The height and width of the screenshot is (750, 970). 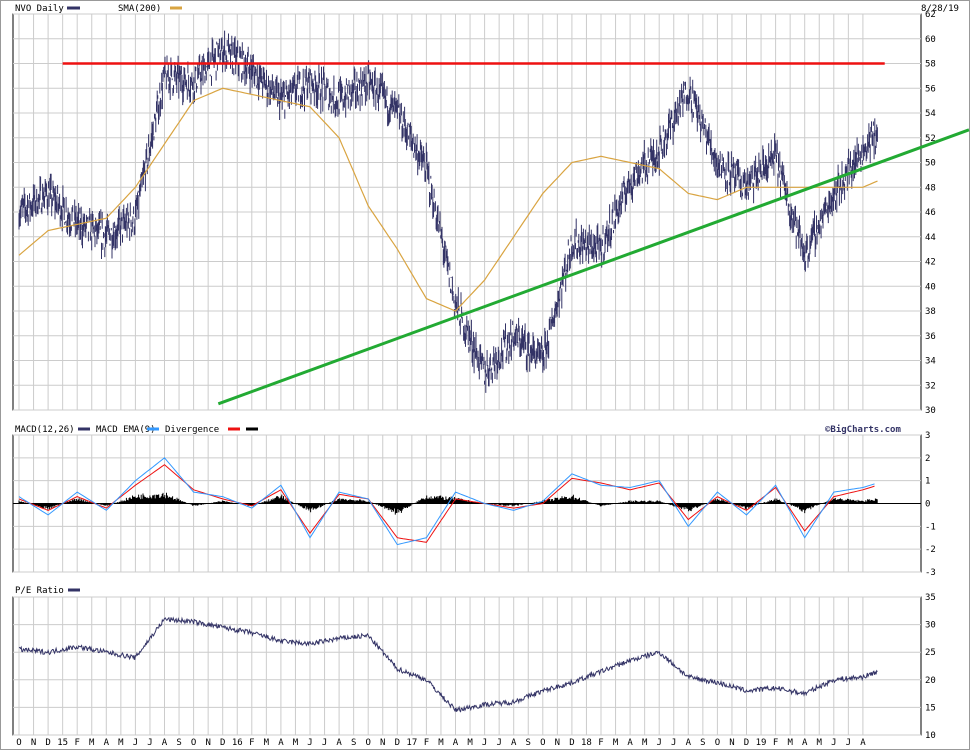 What do you see at coordinates (930, 287) in the screenshot?
I see `price-y-tick-label: 40` at bounding box center [930, 287].